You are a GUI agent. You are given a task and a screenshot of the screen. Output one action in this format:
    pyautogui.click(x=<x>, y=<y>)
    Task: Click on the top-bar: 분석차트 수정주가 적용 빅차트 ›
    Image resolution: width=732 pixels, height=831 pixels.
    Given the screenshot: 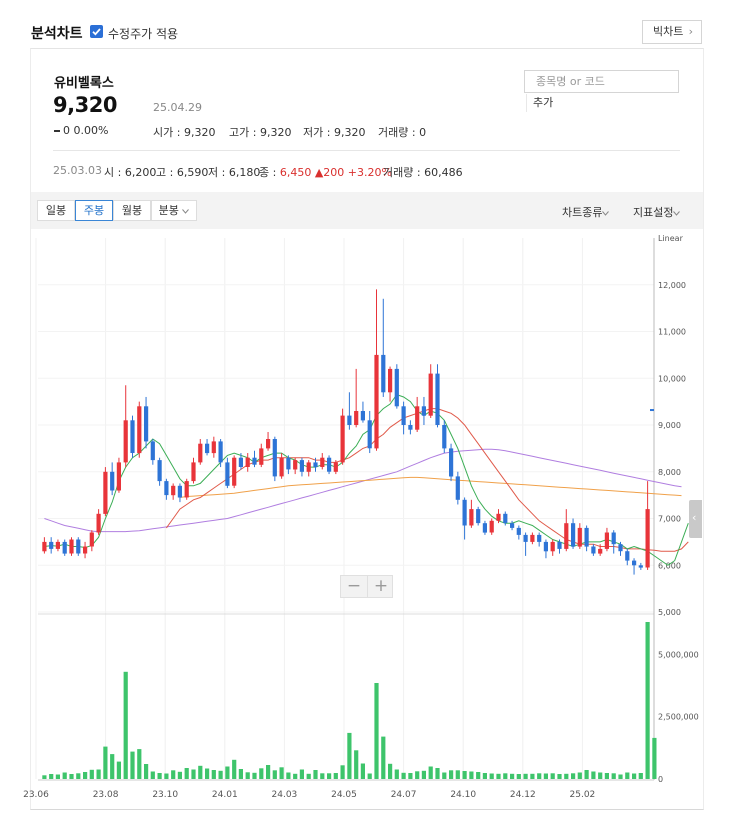 What is the action you would take?
    pyautogui.click(x=366, y=25)
    